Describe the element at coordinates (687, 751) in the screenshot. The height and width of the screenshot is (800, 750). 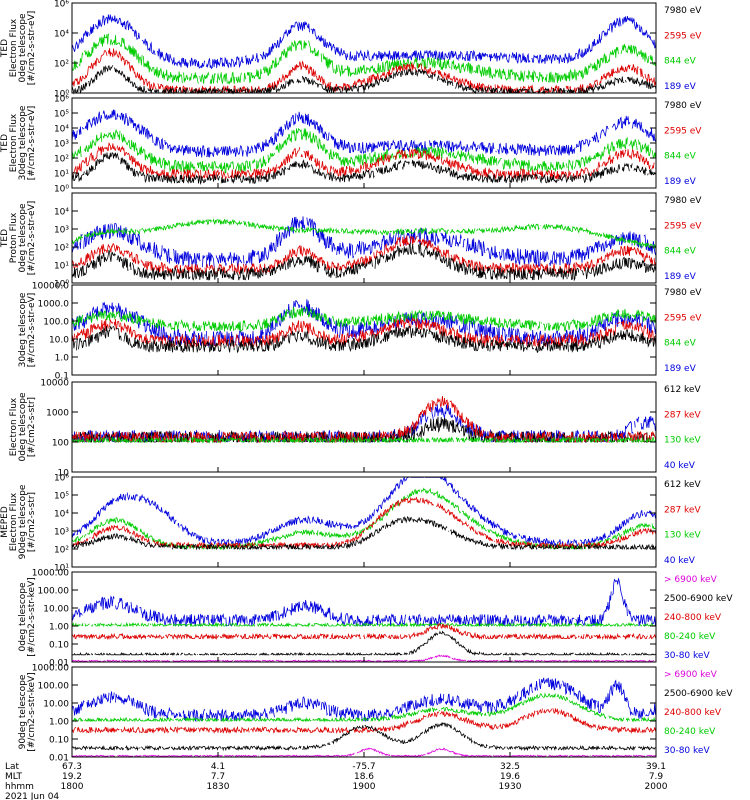
I see `panel-8-legend-5: 30-80 keV` at that location.